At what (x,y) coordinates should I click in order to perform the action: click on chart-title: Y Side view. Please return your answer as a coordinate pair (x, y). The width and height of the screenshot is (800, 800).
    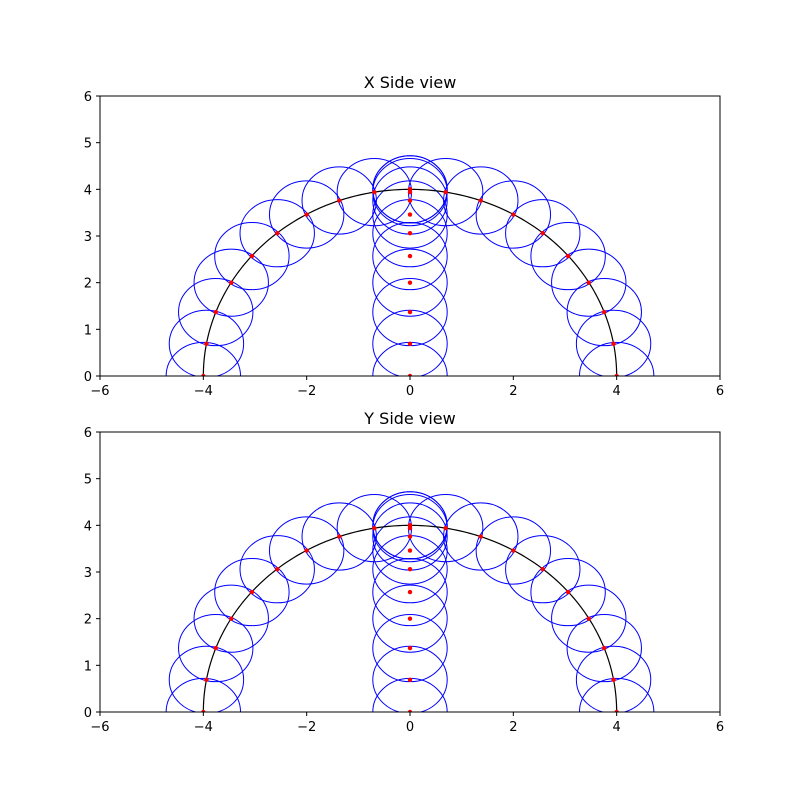
    Looking at the image, I should click on (409, 418).